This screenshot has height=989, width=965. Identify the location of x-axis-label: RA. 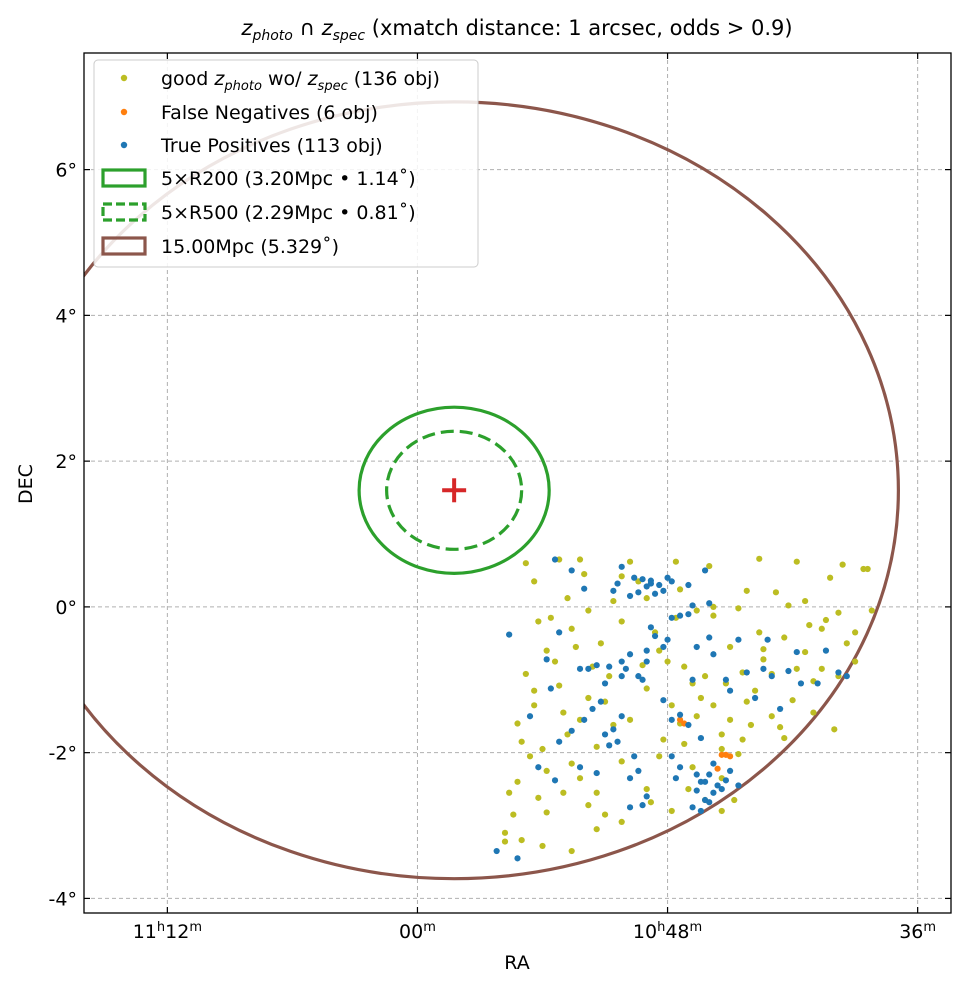
(516, 963).